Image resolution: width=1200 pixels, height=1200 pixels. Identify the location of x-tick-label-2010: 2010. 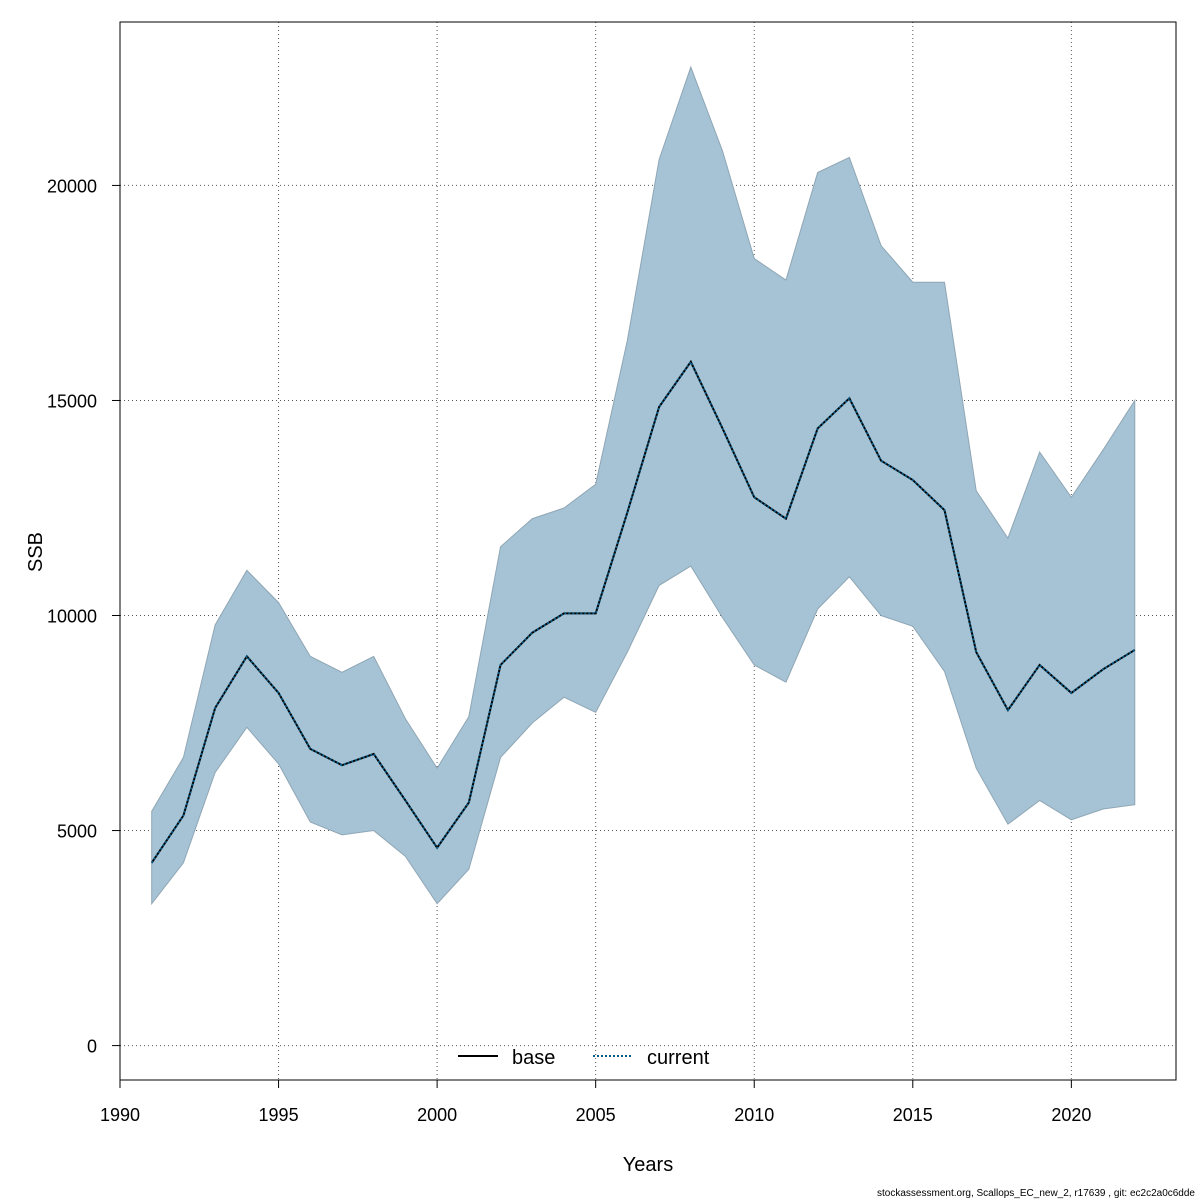
(754, 1115).